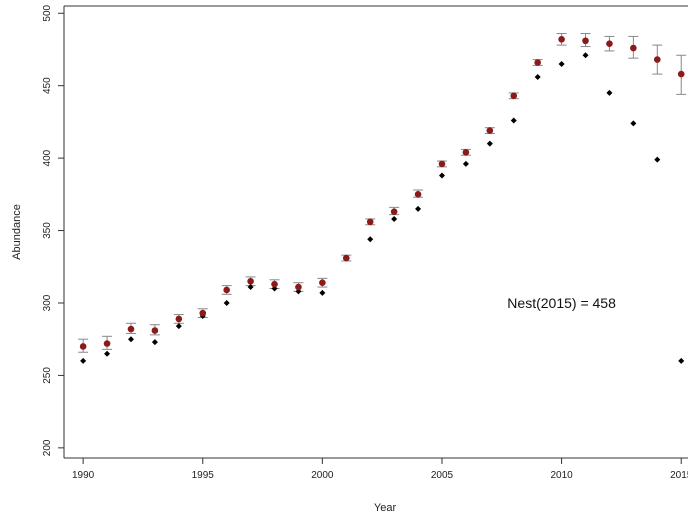 Image resolution: width=688 pixels, height=515 pixels. What do you see at coordinates (47, 375) in the screenshot?
I see `y-tick-label: 250` at bounding box center [47, 375].